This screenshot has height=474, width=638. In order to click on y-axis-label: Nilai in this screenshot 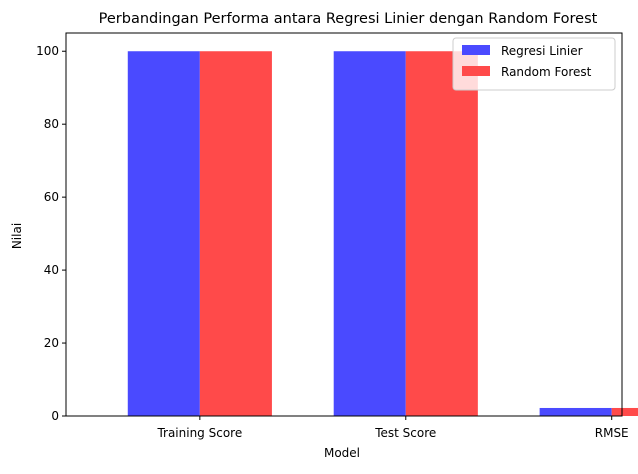, I will do `click(17, 236)`.